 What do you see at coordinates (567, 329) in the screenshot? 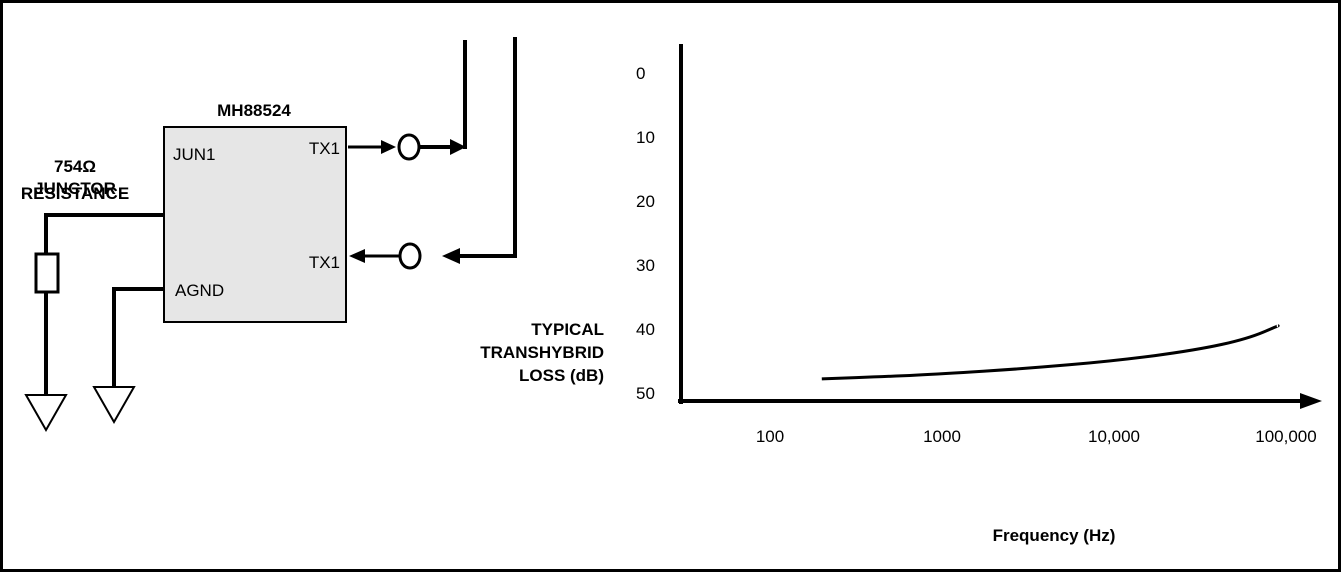
I see `y-axis-title-line: TYPICAL` at bounding box center [567, 329].